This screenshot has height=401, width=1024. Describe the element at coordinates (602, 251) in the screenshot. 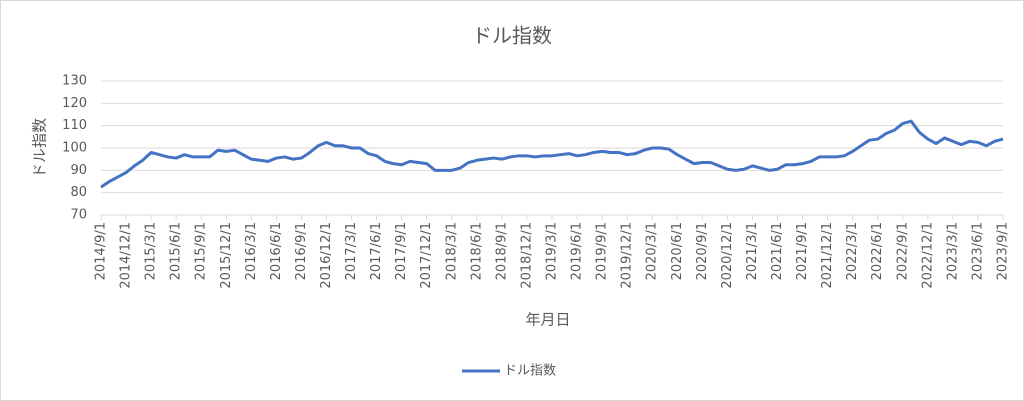

I see `x-tick-label: 2019/9/1` at that location.